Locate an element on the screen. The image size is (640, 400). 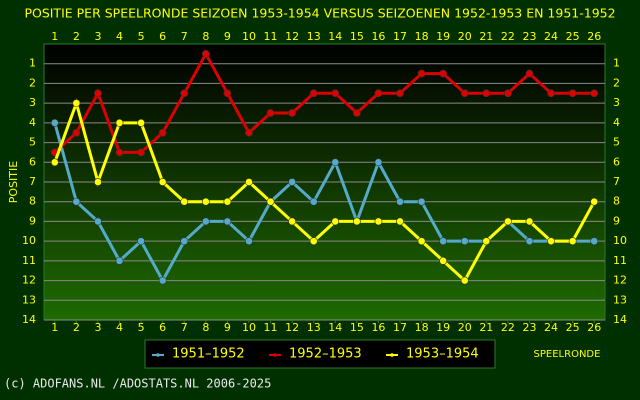
legend is located at coordinates (320, 354).